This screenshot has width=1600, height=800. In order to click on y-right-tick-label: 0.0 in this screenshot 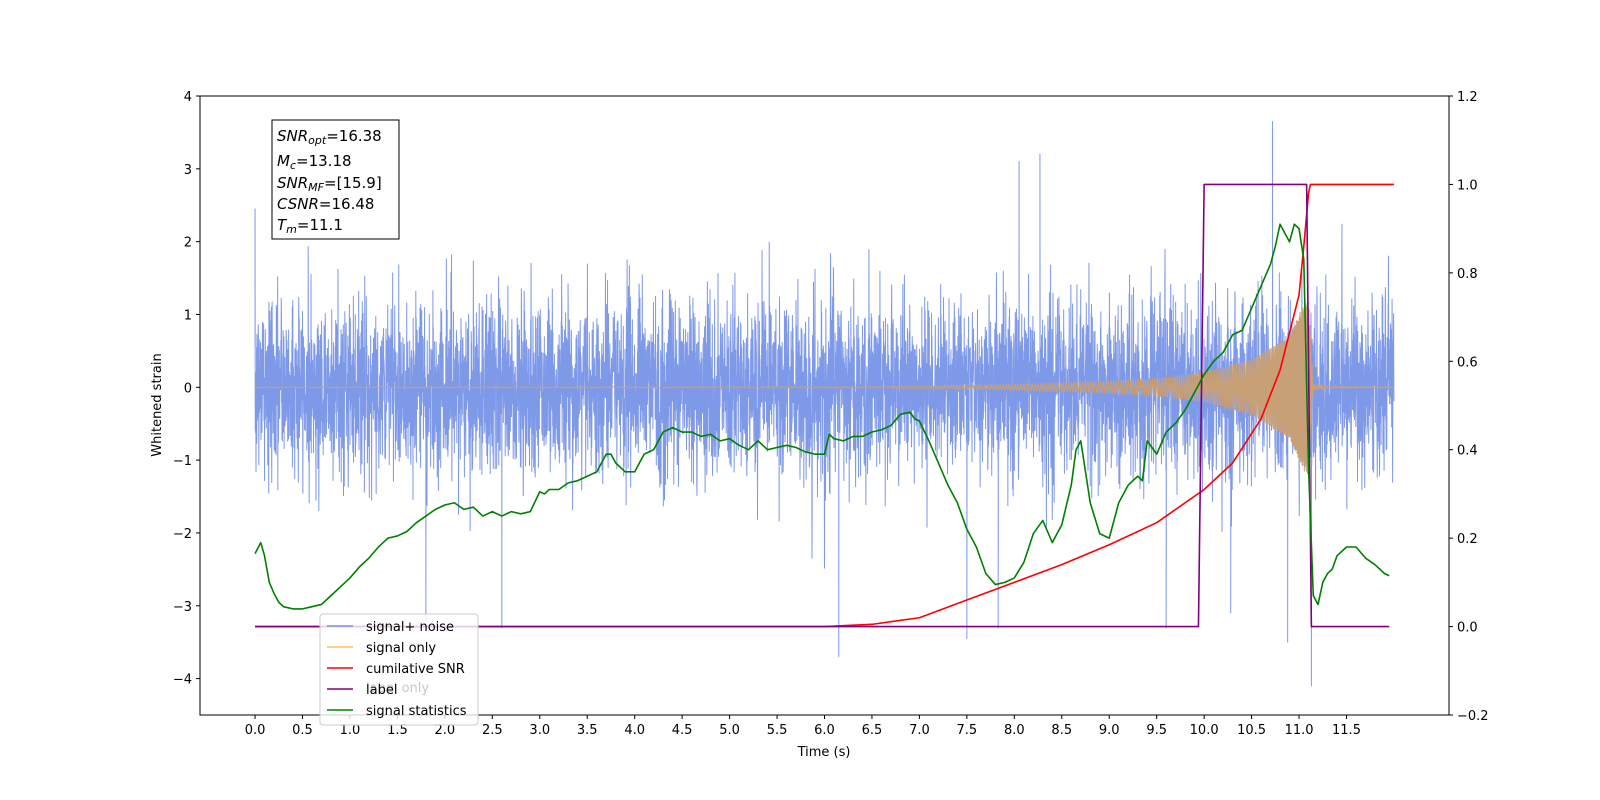, I will do `click(1467, 628)`.